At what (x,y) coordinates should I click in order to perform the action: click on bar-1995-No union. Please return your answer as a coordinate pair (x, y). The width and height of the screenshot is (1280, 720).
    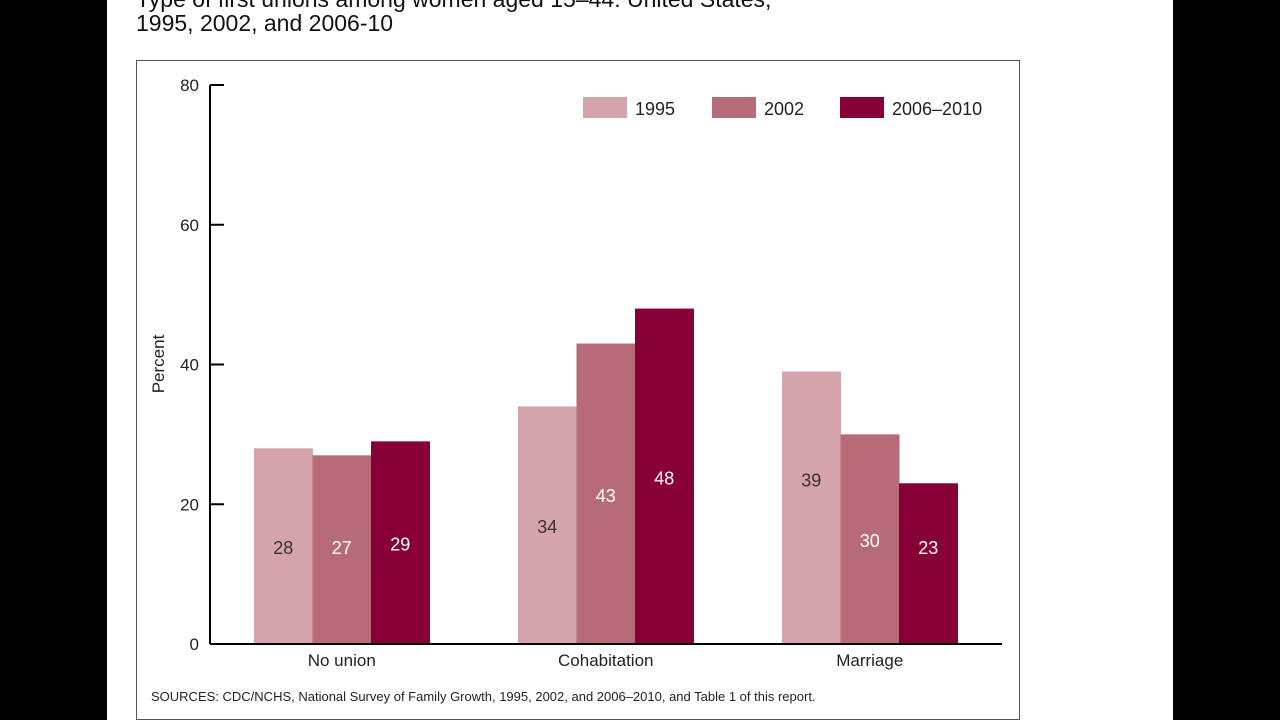
    Looking at the image, I should click on (283, 546).